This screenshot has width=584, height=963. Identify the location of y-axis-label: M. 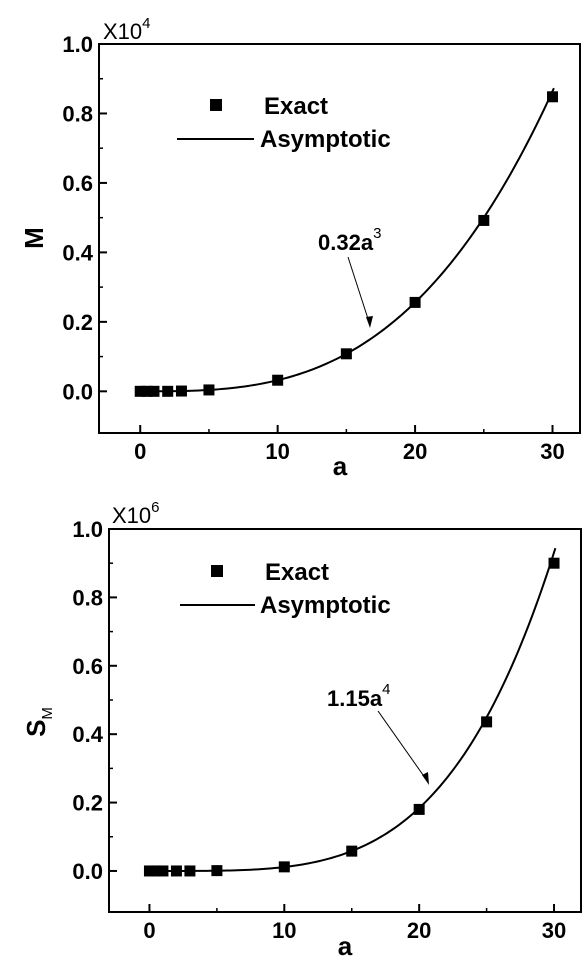
(34, 238).